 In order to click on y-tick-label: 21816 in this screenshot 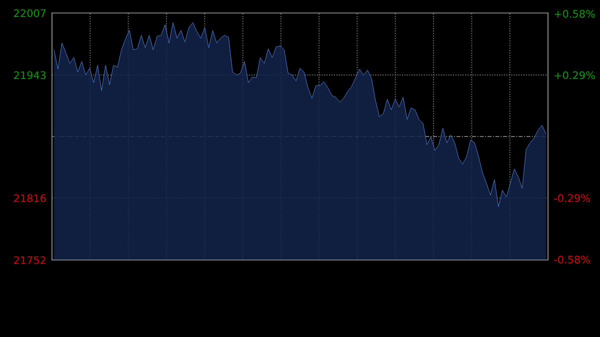, I will do `click(30, 198)`.